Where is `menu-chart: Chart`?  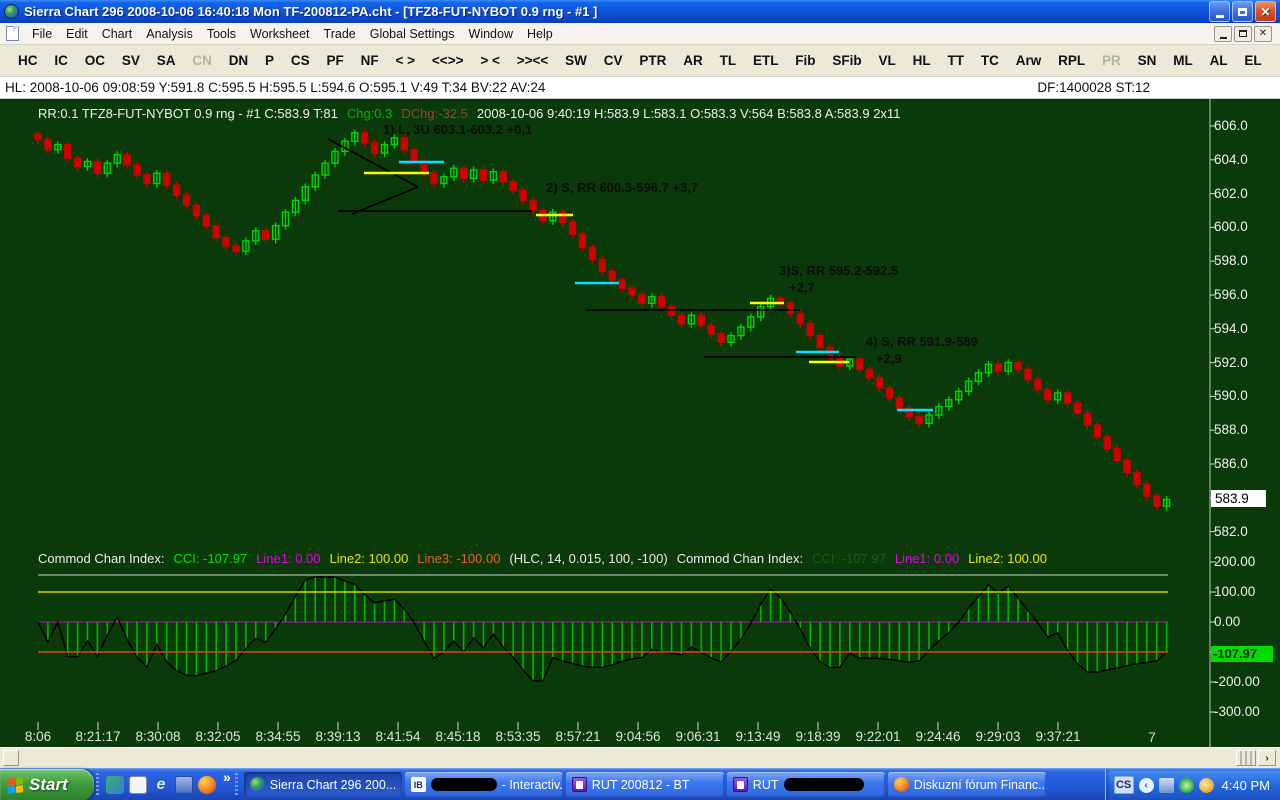
menu-chart: Chart is located at coordinates (117, 33).